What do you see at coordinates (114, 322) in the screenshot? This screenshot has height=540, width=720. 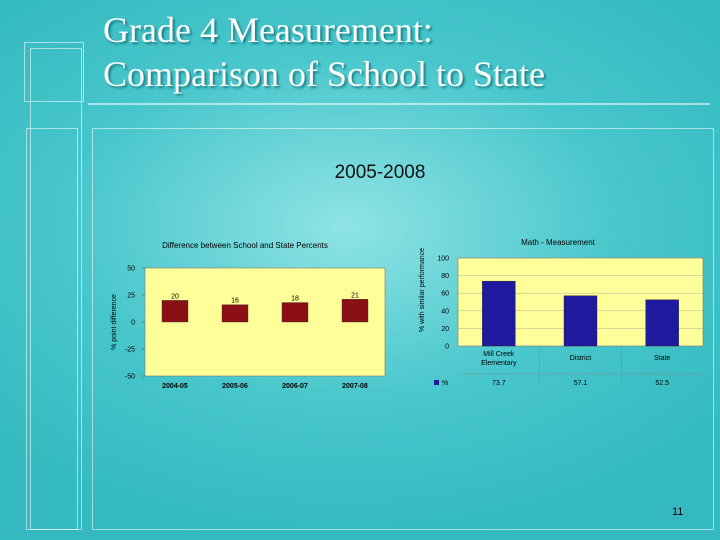 I see `difference-chart-ylabel: % point difference` at bounding box center [114, 322].